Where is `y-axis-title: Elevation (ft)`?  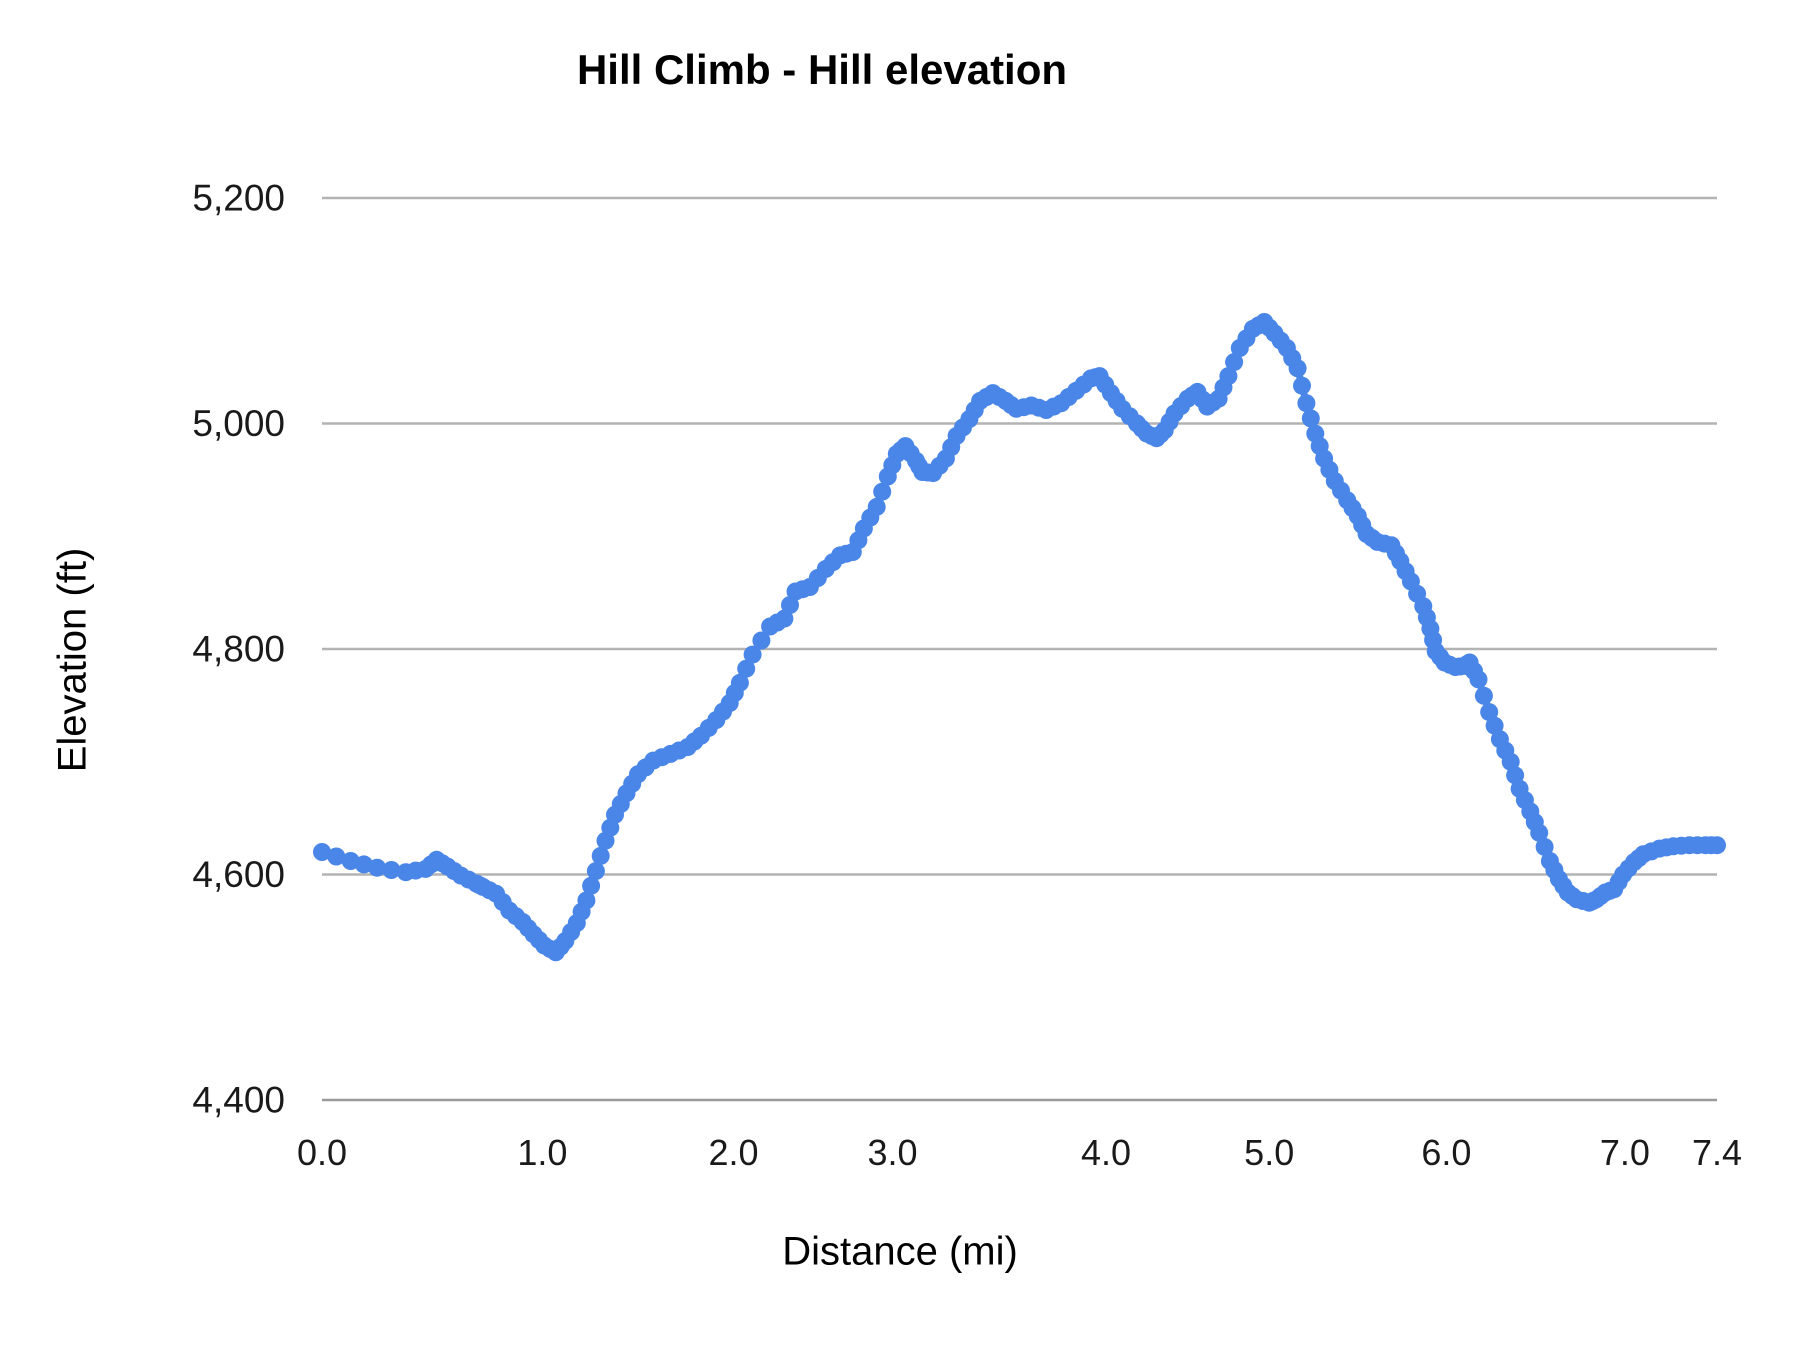 y-axis-title: Elevation (ft) is located at coordinates (72, 660).